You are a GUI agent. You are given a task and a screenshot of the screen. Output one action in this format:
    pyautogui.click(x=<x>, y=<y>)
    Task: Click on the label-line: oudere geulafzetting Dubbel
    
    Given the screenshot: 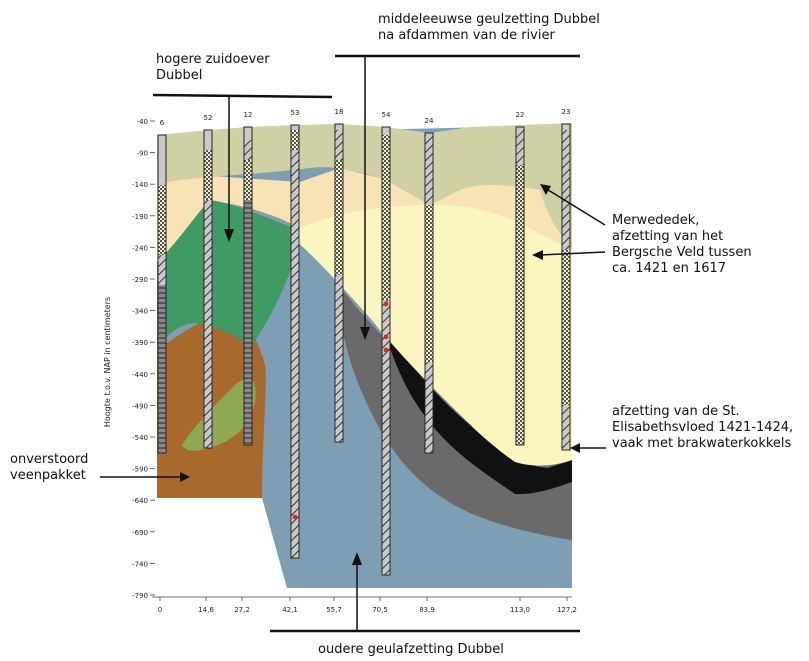 What is the action you would take?
    pyautogui.click(x=411, y=649)
    